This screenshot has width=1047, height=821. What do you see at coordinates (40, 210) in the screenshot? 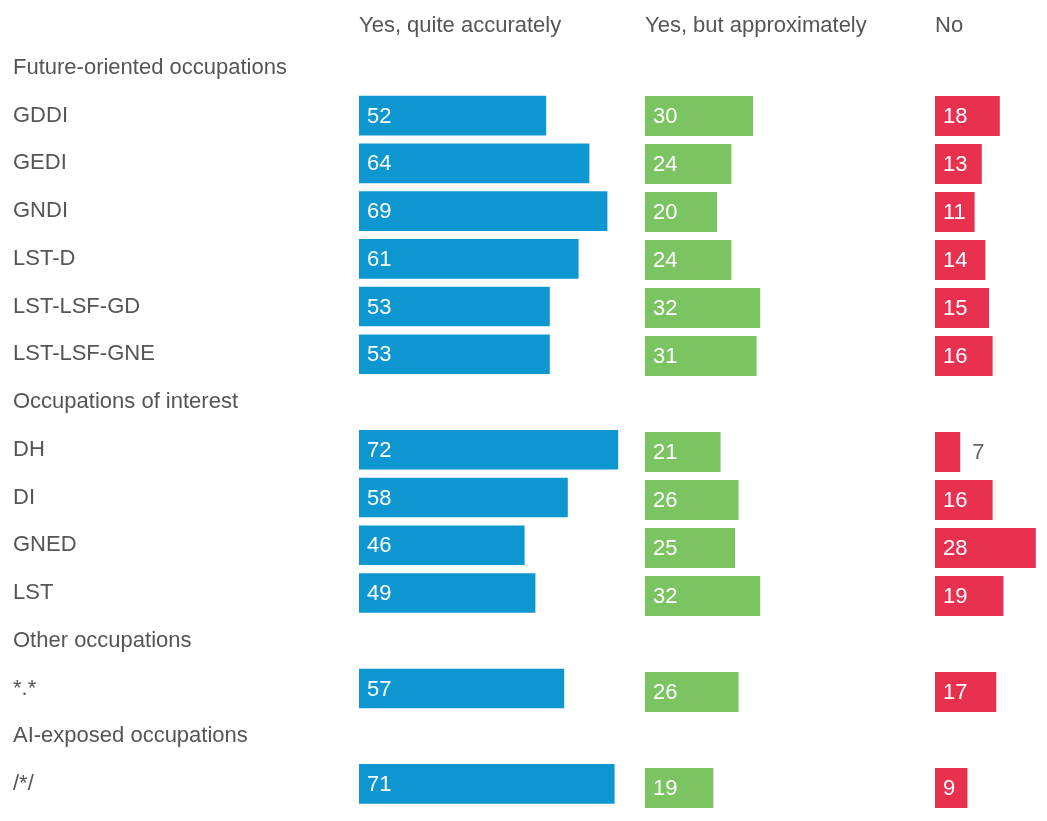
I see `y-tick-label: GNDI` at bounding box center [40, 210].